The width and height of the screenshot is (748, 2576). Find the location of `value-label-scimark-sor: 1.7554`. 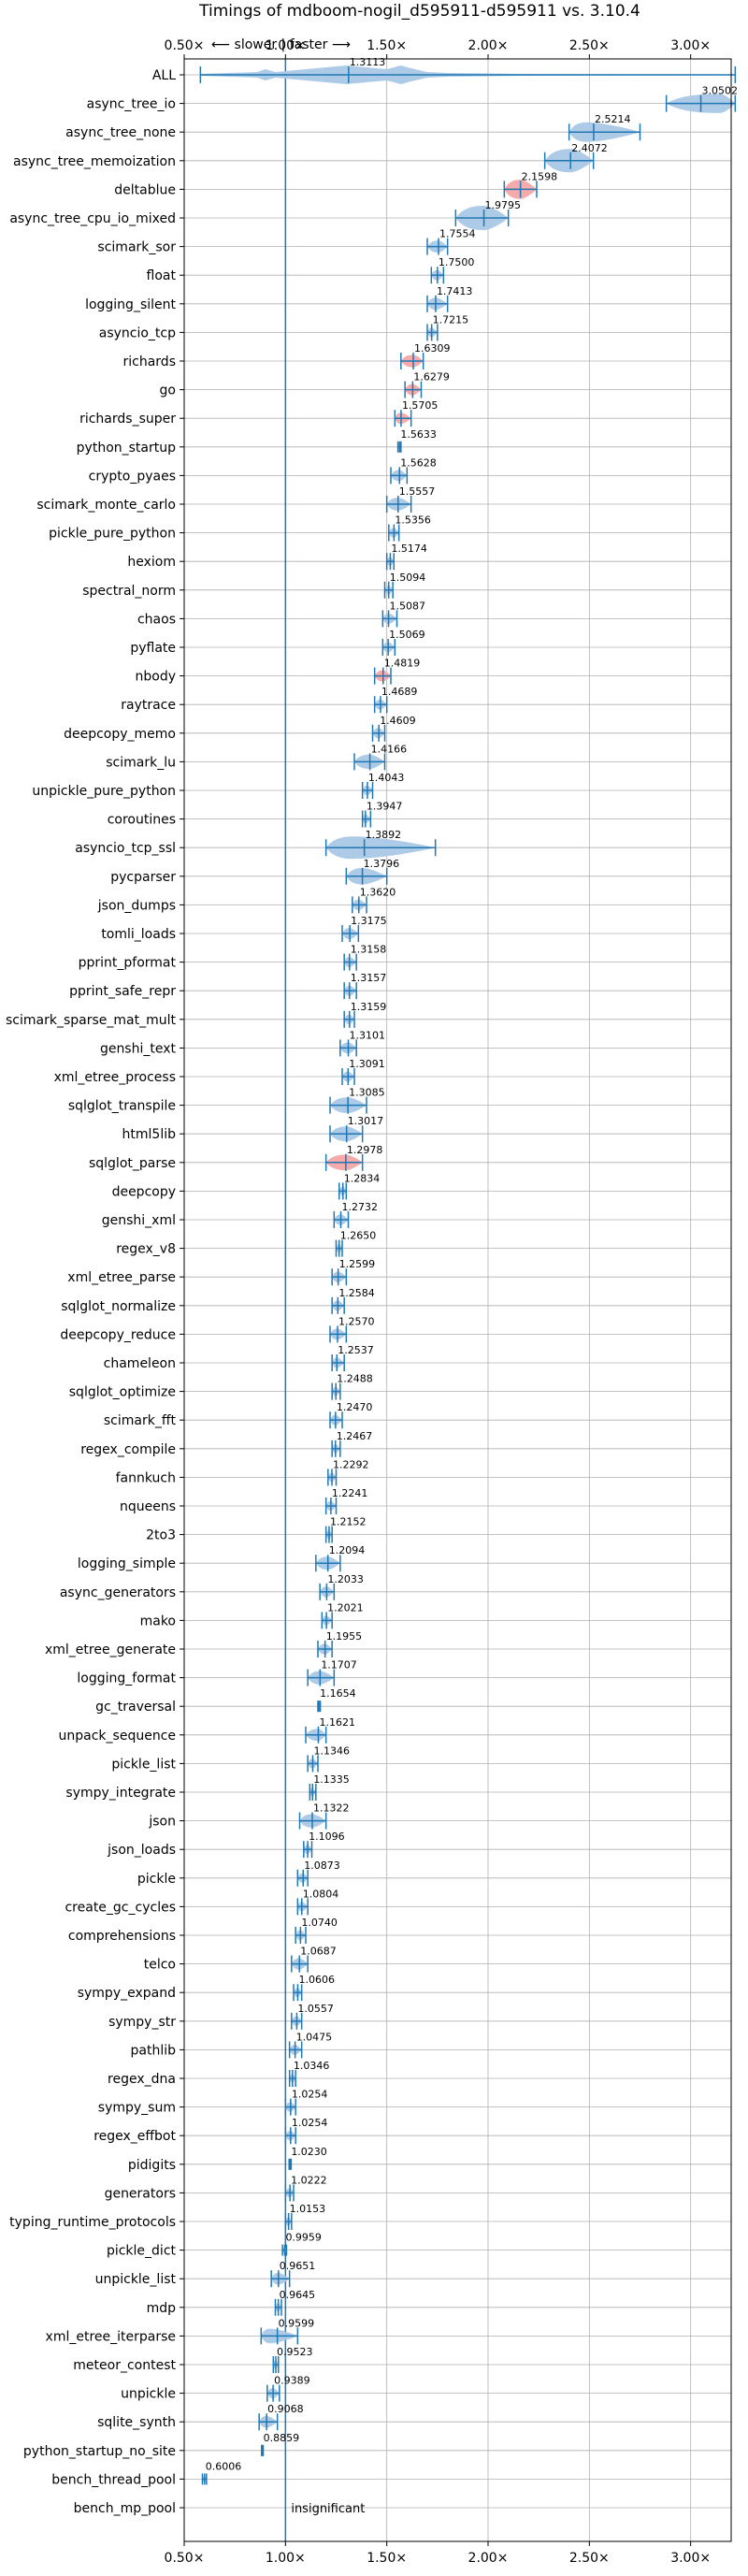

value-label-scimark-sor: 1.7554 is located at coordinates (458, 234).